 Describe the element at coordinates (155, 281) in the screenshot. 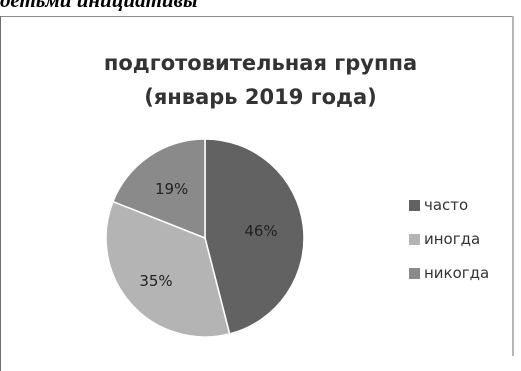

I see `pie-label-sometimes: 35%` at that location.